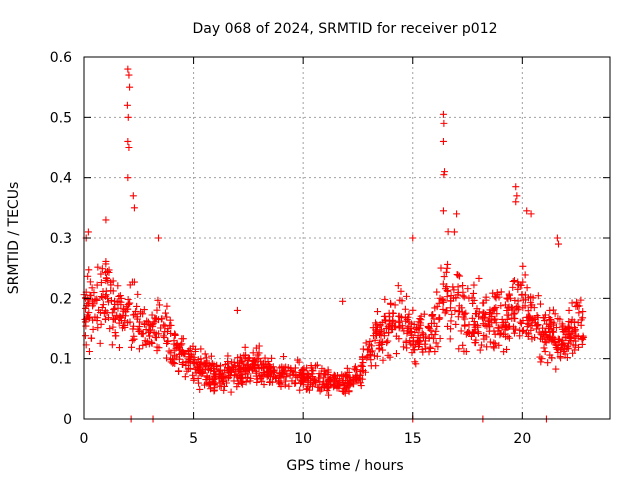 The image size is (640, 480). I want to click on y-tick-label: 0.1, so click(61, 360).